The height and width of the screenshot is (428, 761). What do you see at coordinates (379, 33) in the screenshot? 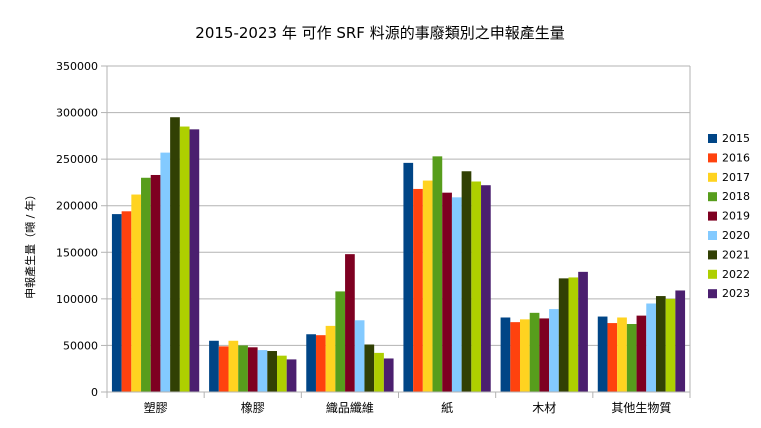
I see `chart-title: 2015-2023 年 可作 SRF 料源的事廢類別之申報產生量` at bounding box center [379, 33].